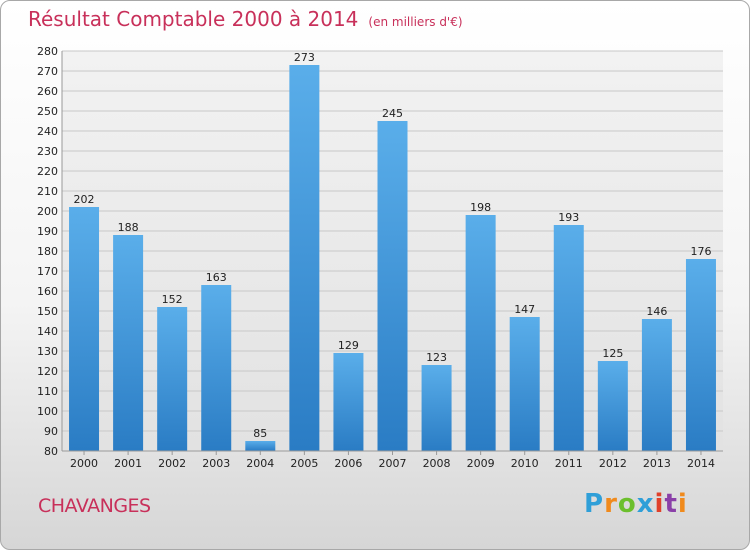  I want to click on bar-value-label: 193, so click(568, 217).